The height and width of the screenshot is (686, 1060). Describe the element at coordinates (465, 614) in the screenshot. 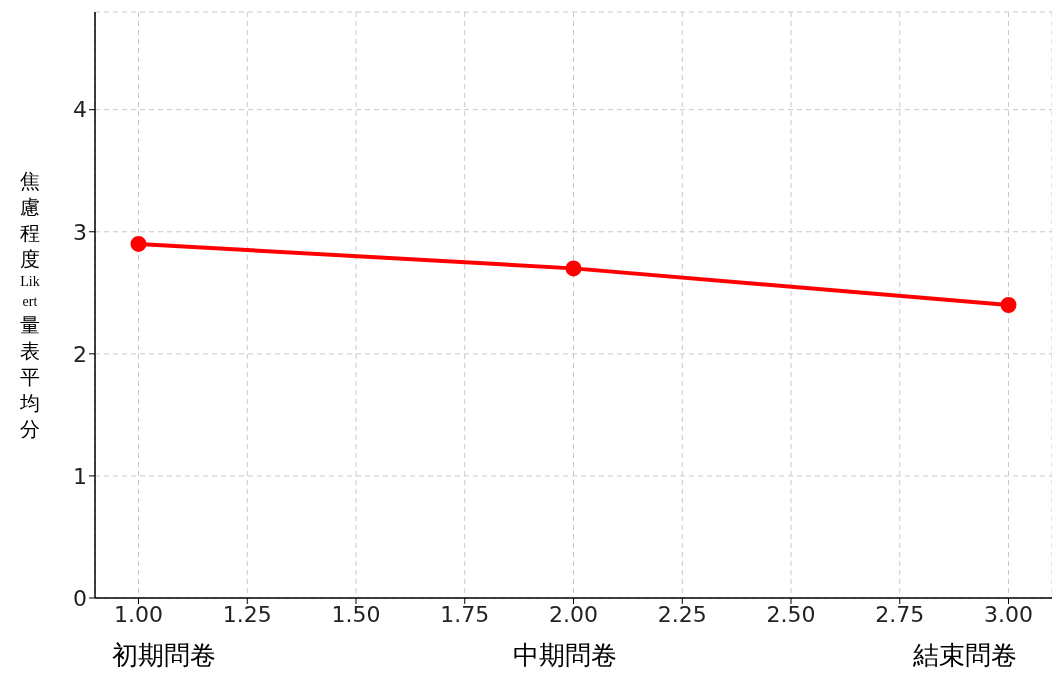

I see `x-tick-label: 1.75` at that location.